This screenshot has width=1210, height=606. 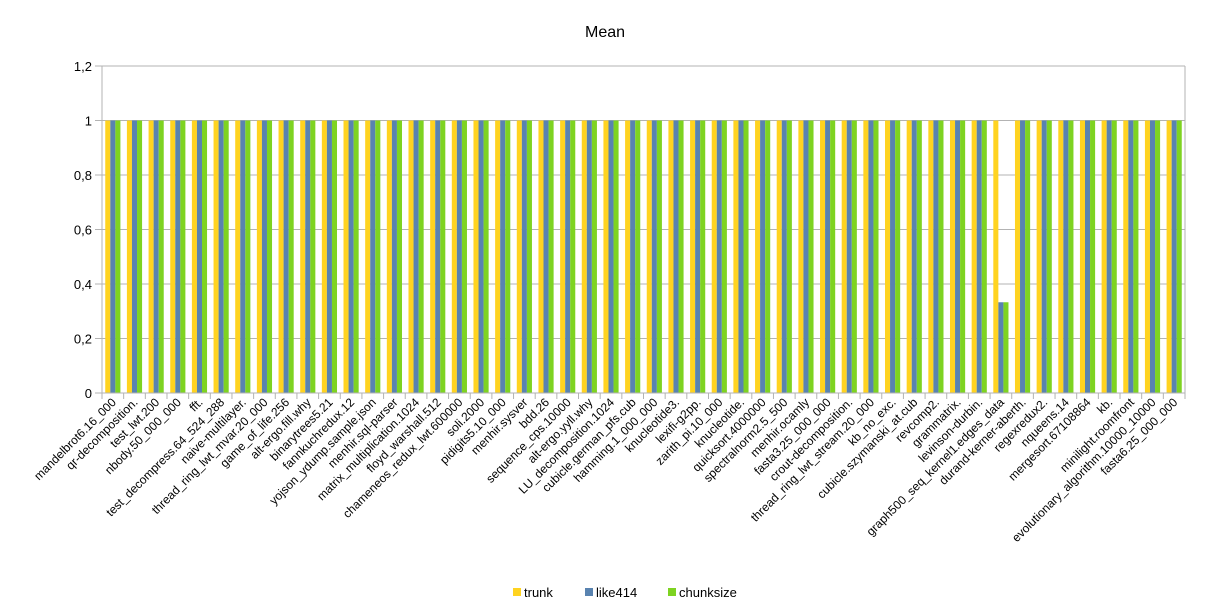 I want to click on legend-item-like414: like414, so click(x=611, y=592).